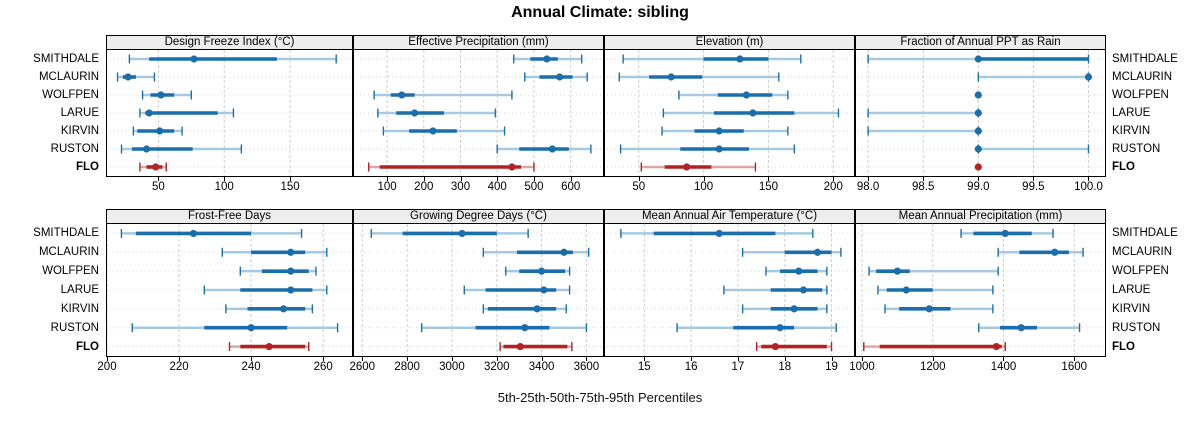 The height and width of the screenshot is (425, 1200). What do you see at coordinates (1033, 187) in the screenshot?
I see `axis-tick-label: 99.5` at bounding box center [1033, 187].